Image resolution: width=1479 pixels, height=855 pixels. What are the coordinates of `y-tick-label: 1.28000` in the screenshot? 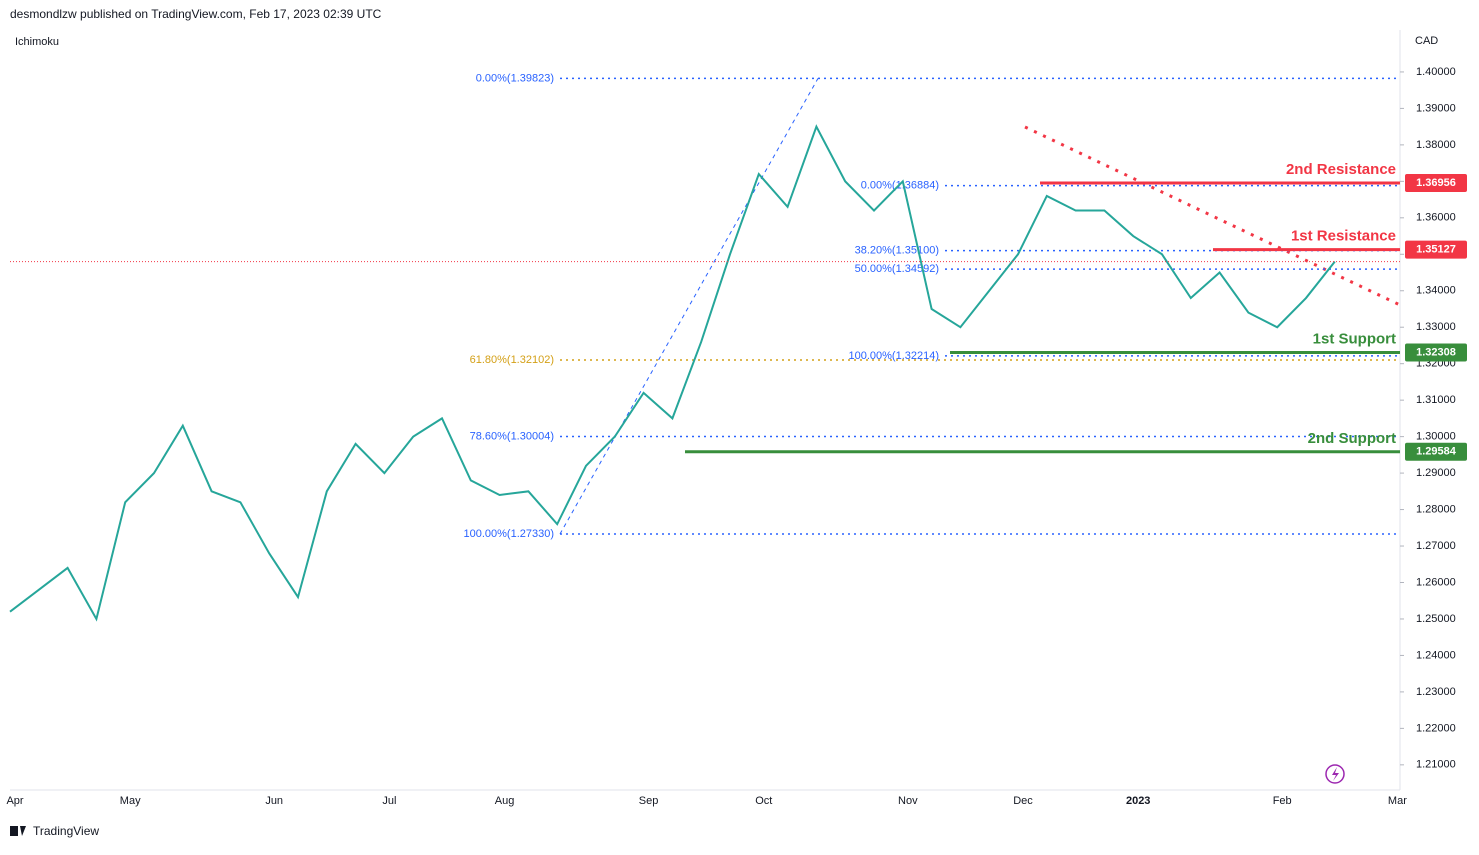 It's located at (1436, 509).